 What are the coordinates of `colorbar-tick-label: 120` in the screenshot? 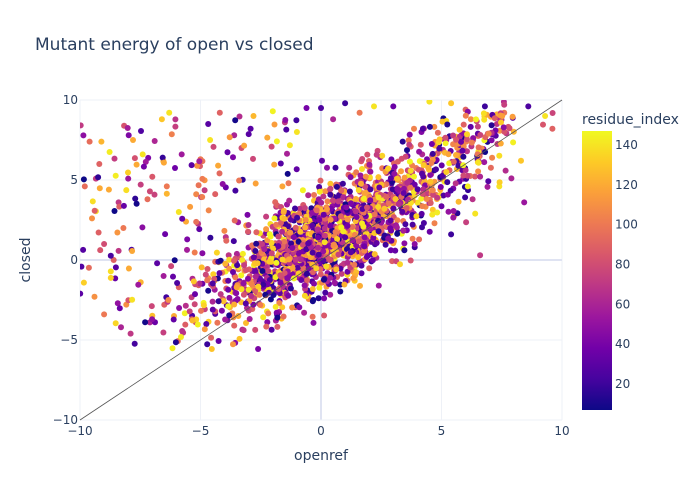 It's located at (626, 185).